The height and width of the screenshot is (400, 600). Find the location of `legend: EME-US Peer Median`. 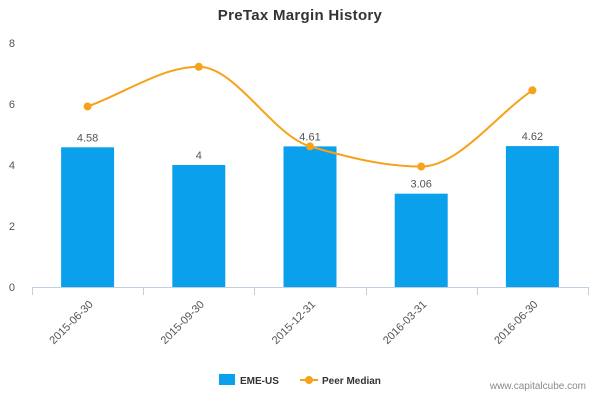

legend: EME-US Peer Median is located at coordinates (300, 380).